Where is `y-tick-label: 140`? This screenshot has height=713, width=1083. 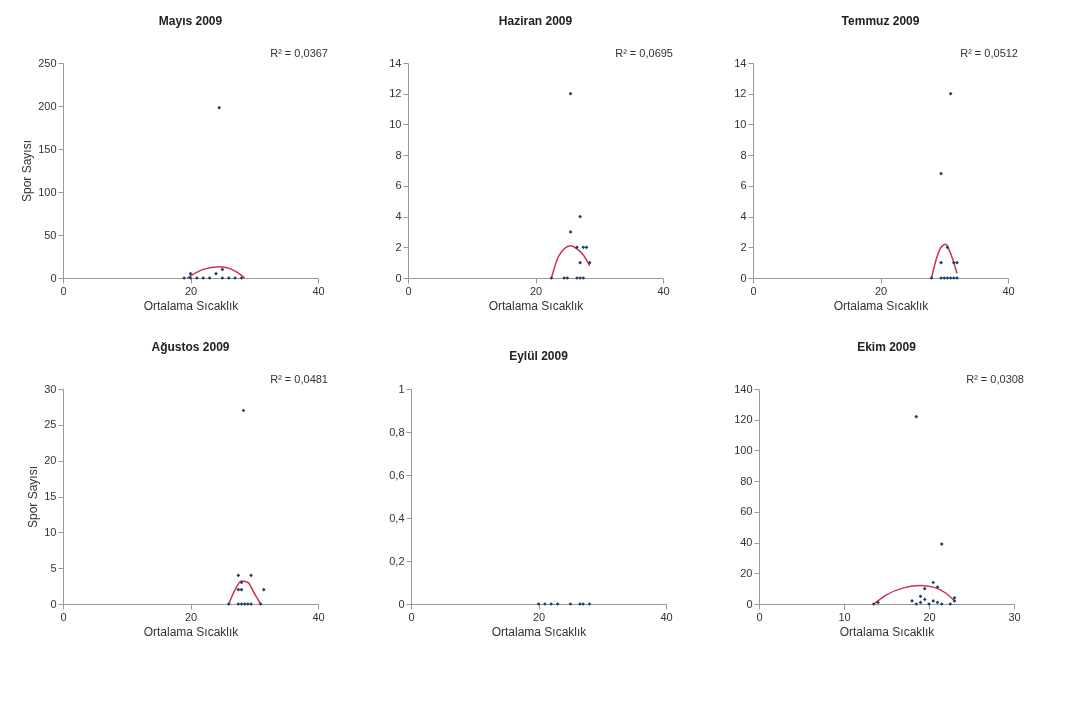
y-tick-label: 140 is located at coordinates (743, 388).